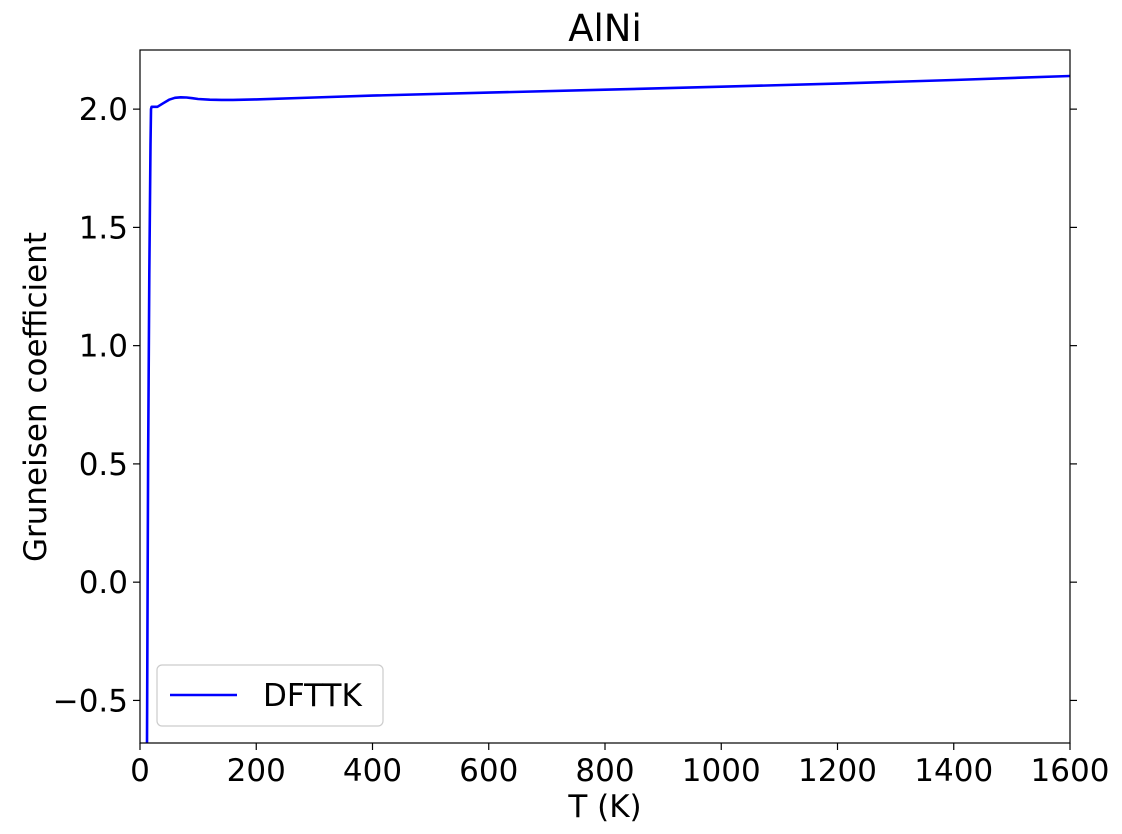 The height and width of the screenshot is (834, 1122). What do you see at coordinates (103, 583) in the screenshot?
I see `y-tick-label: 0.0` at bounding box center [103, 583].